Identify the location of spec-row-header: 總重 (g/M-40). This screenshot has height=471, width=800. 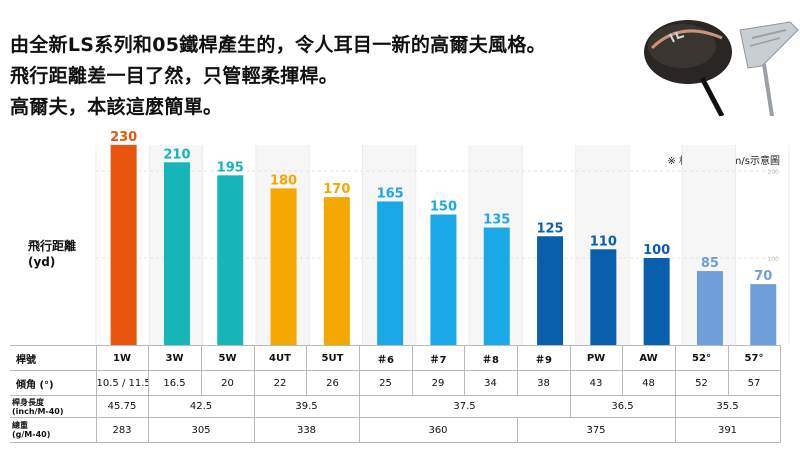
(53, 430).